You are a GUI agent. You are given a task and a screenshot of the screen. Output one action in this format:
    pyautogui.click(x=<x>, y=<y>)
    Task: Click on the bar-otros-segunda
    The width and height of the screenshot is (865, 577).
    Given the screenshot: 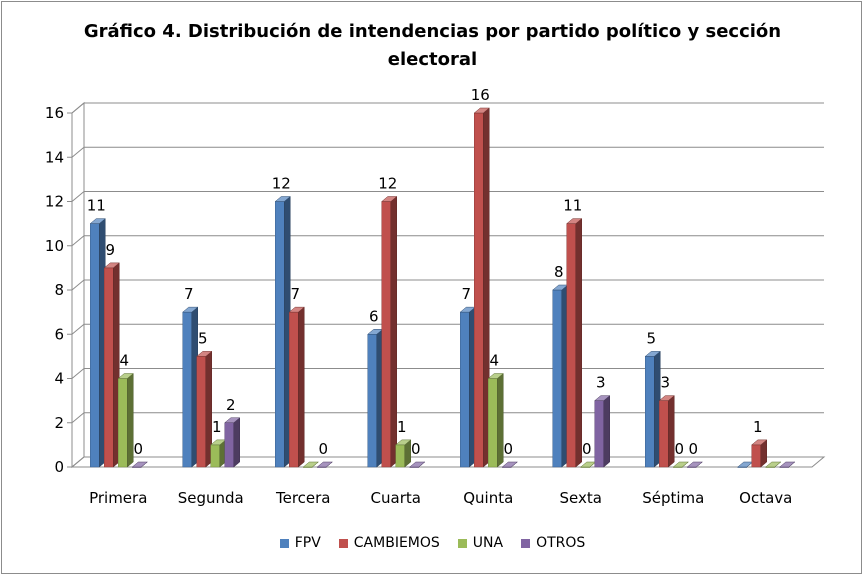 What is the action you would take?
    pyautogui.click(x=232, y=442)
    